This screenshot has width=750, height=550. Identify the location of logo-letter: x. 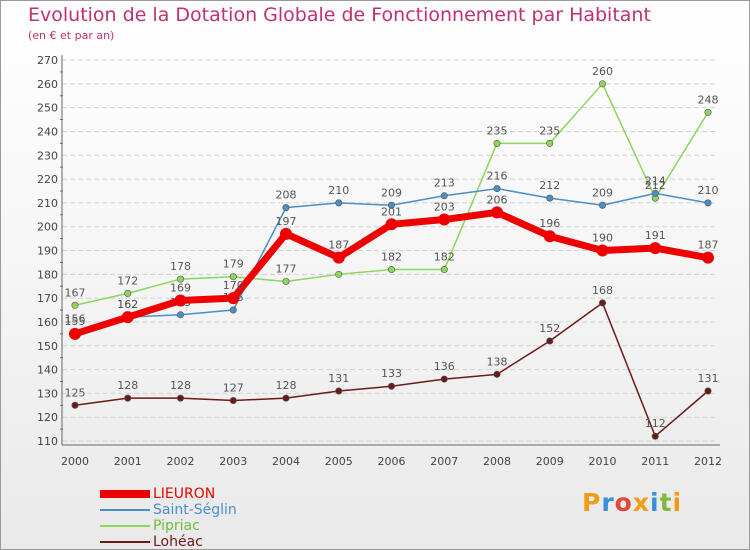
(641, 502).